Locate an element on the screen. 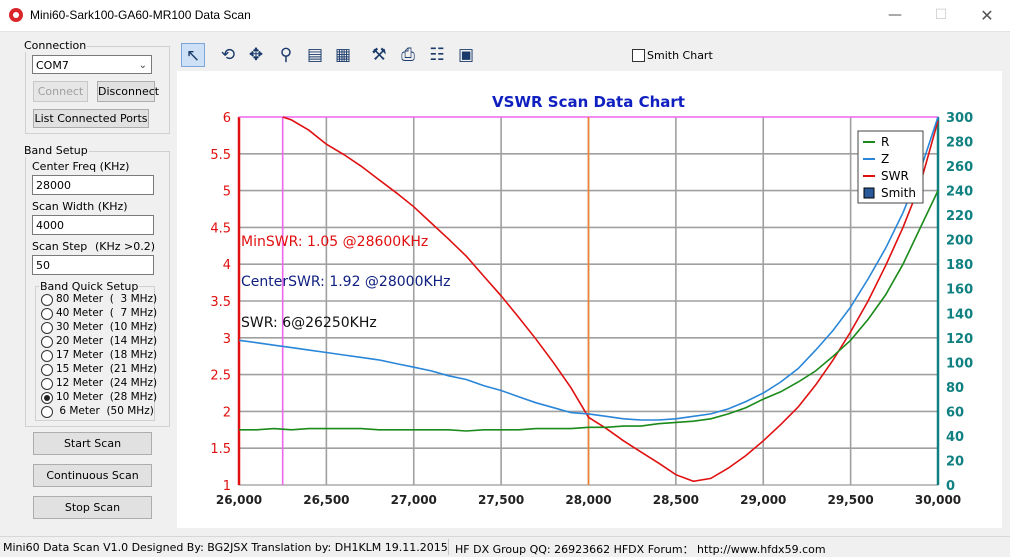 Image resolution: width=1010 pixels, height=557 pixels. band-radio-label: 20 Meter (14 MHz) is located at coordinates (107, 341).